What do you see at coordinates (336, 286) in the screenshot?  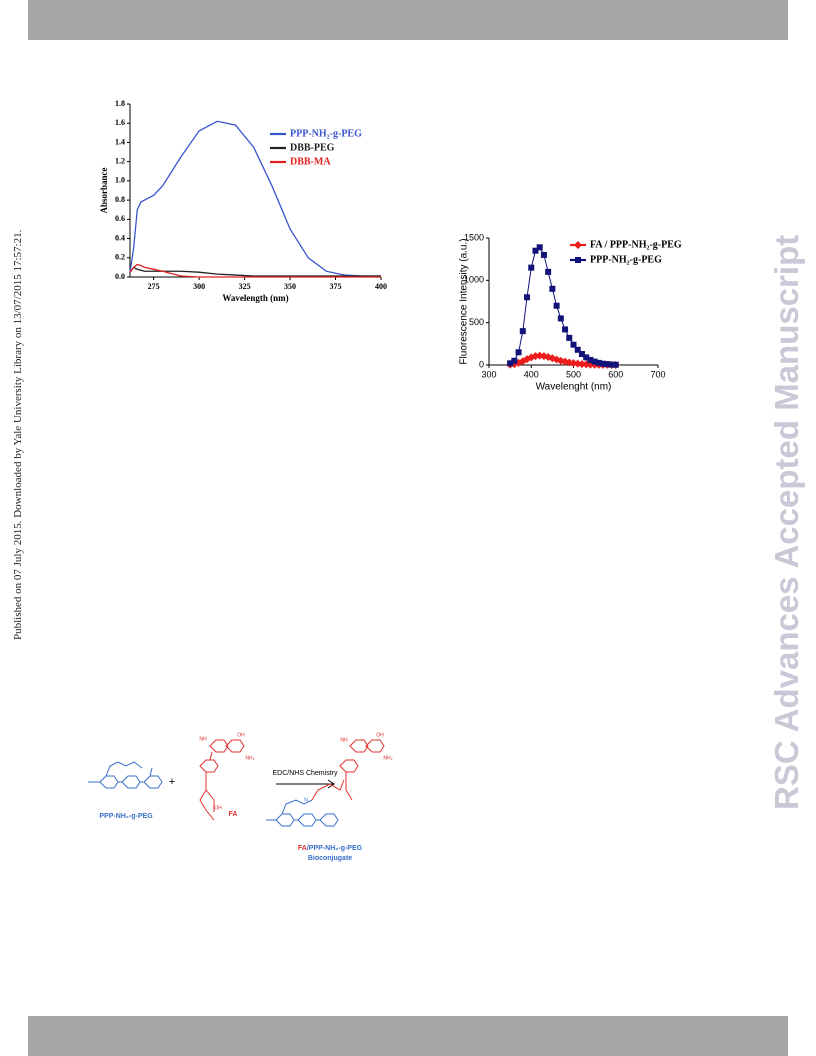 I see `x-tick-label: 375` at bounding box center [336, 286].